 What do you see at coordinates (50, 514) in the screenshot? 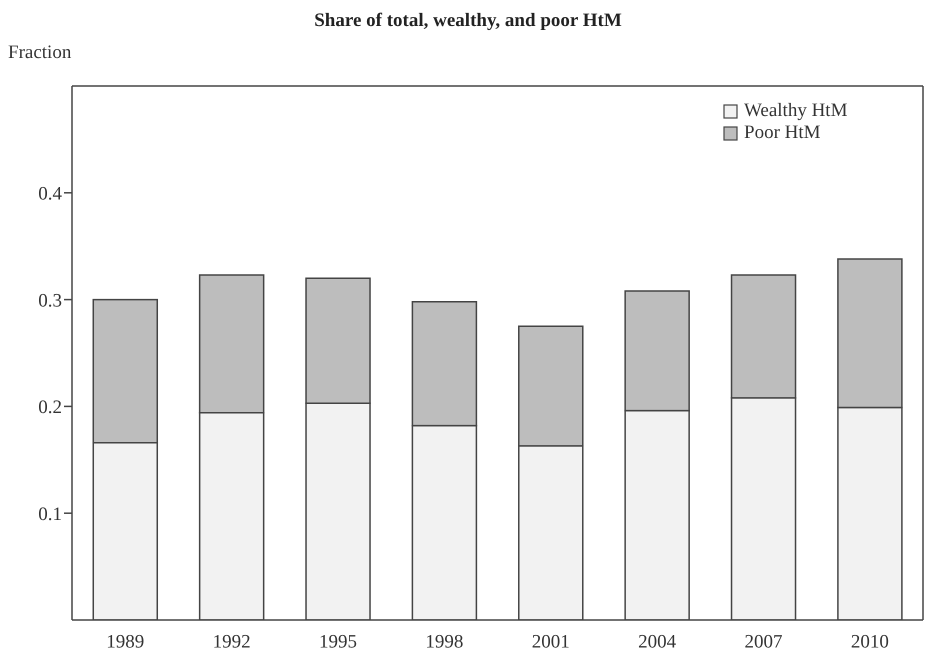
I see `y-tick-label: 0.1` at bounding box center [50, 514].